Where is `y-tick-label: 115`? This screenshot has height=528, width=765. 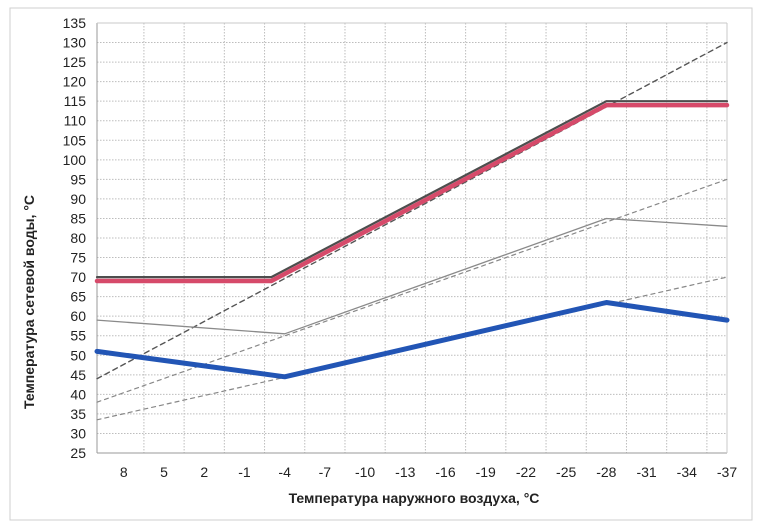
y-tick-label: 115 is located at coordinates (75, 101).